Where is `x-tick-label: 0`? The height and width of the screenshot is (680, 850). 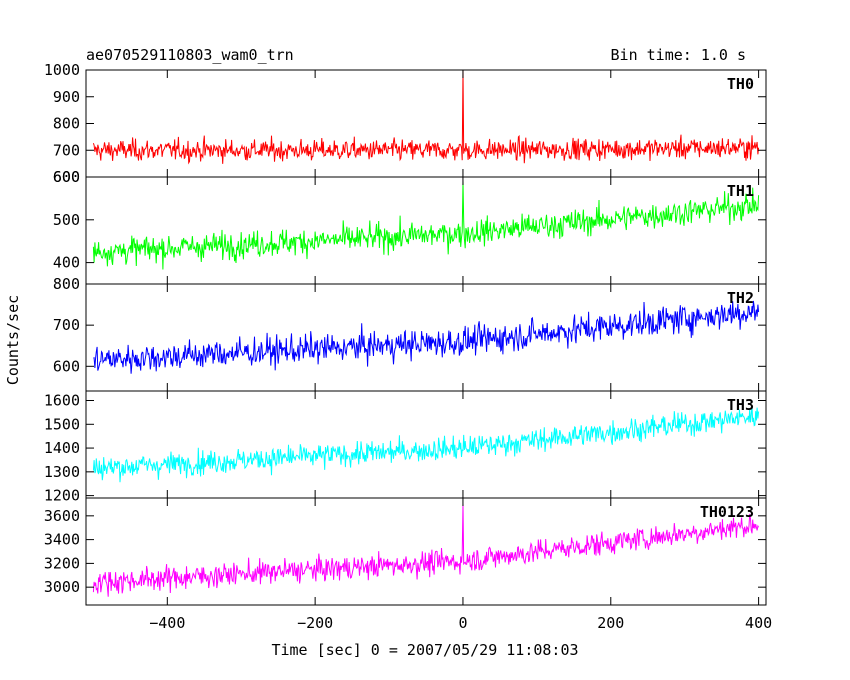 x-tick-label: 0 is located at coordinates (462, 623).